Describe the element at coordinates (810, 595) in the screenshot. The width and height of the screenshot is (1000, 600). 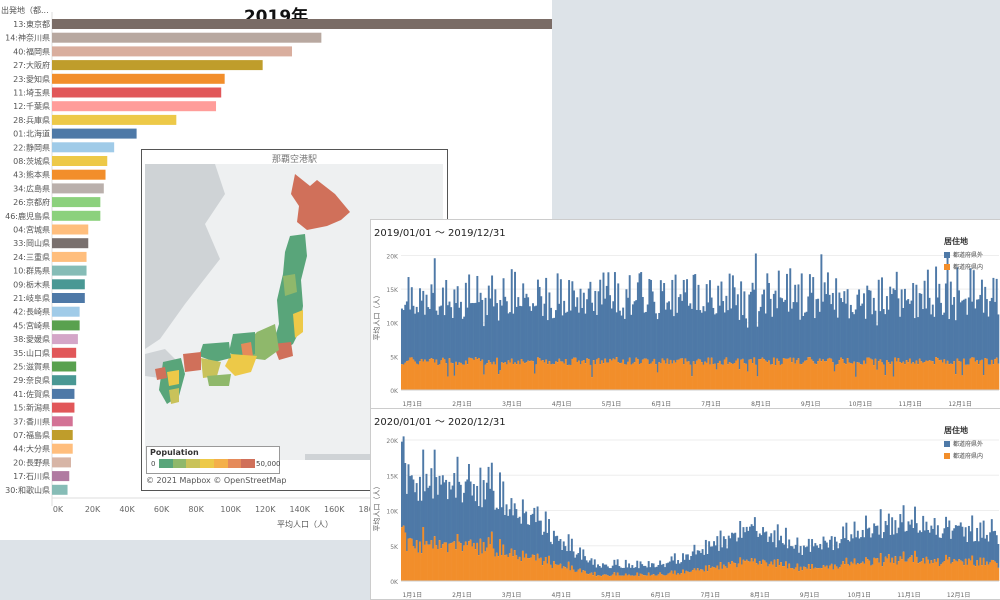
I see `x-tick-label: 9月1日` at that location.